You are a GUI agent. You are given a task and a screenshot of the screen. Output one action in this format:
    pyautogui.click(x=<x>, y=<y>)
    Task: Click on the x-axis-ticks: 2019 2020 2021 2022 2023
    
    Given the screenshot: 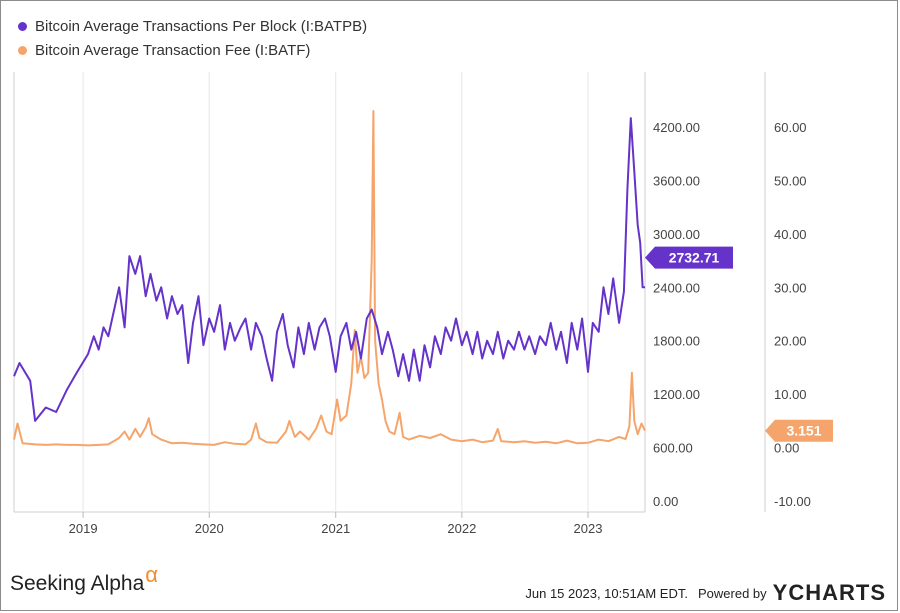 What is the action you would take?
    pyautogui.click(x=336, y=524)
    